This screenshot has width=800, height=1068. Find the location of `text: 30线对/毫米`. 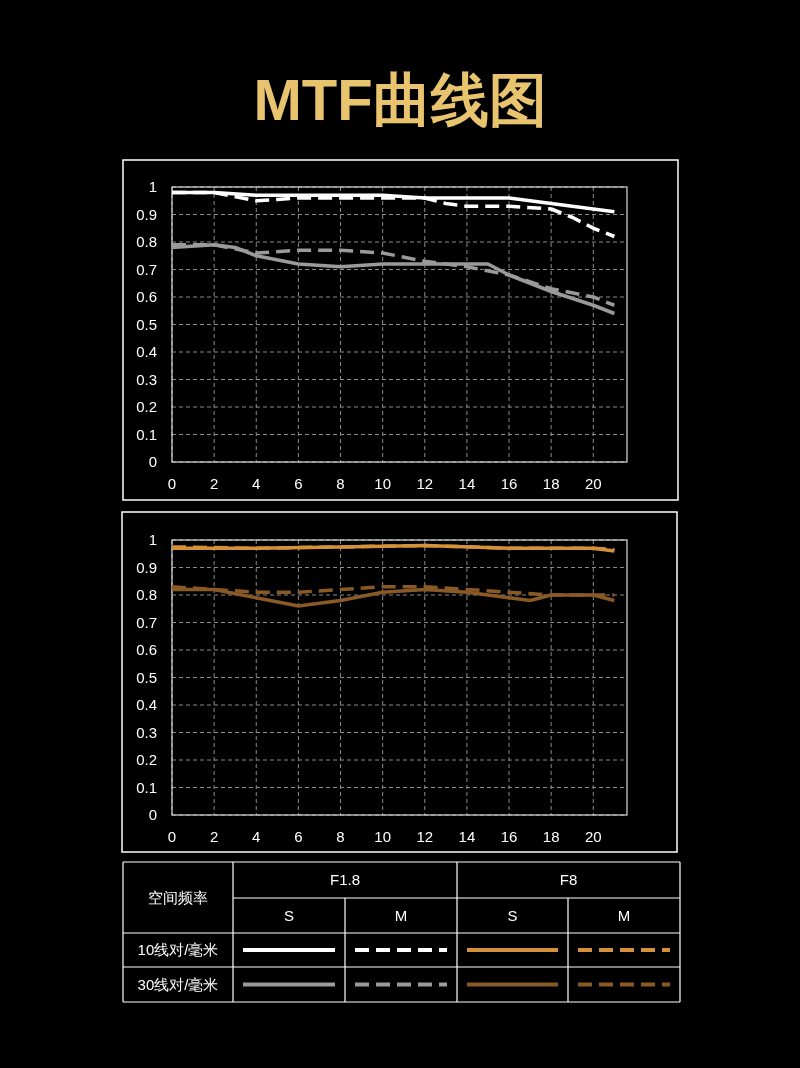

text: 30线对/毫米 is located at coordinates (178, 984).